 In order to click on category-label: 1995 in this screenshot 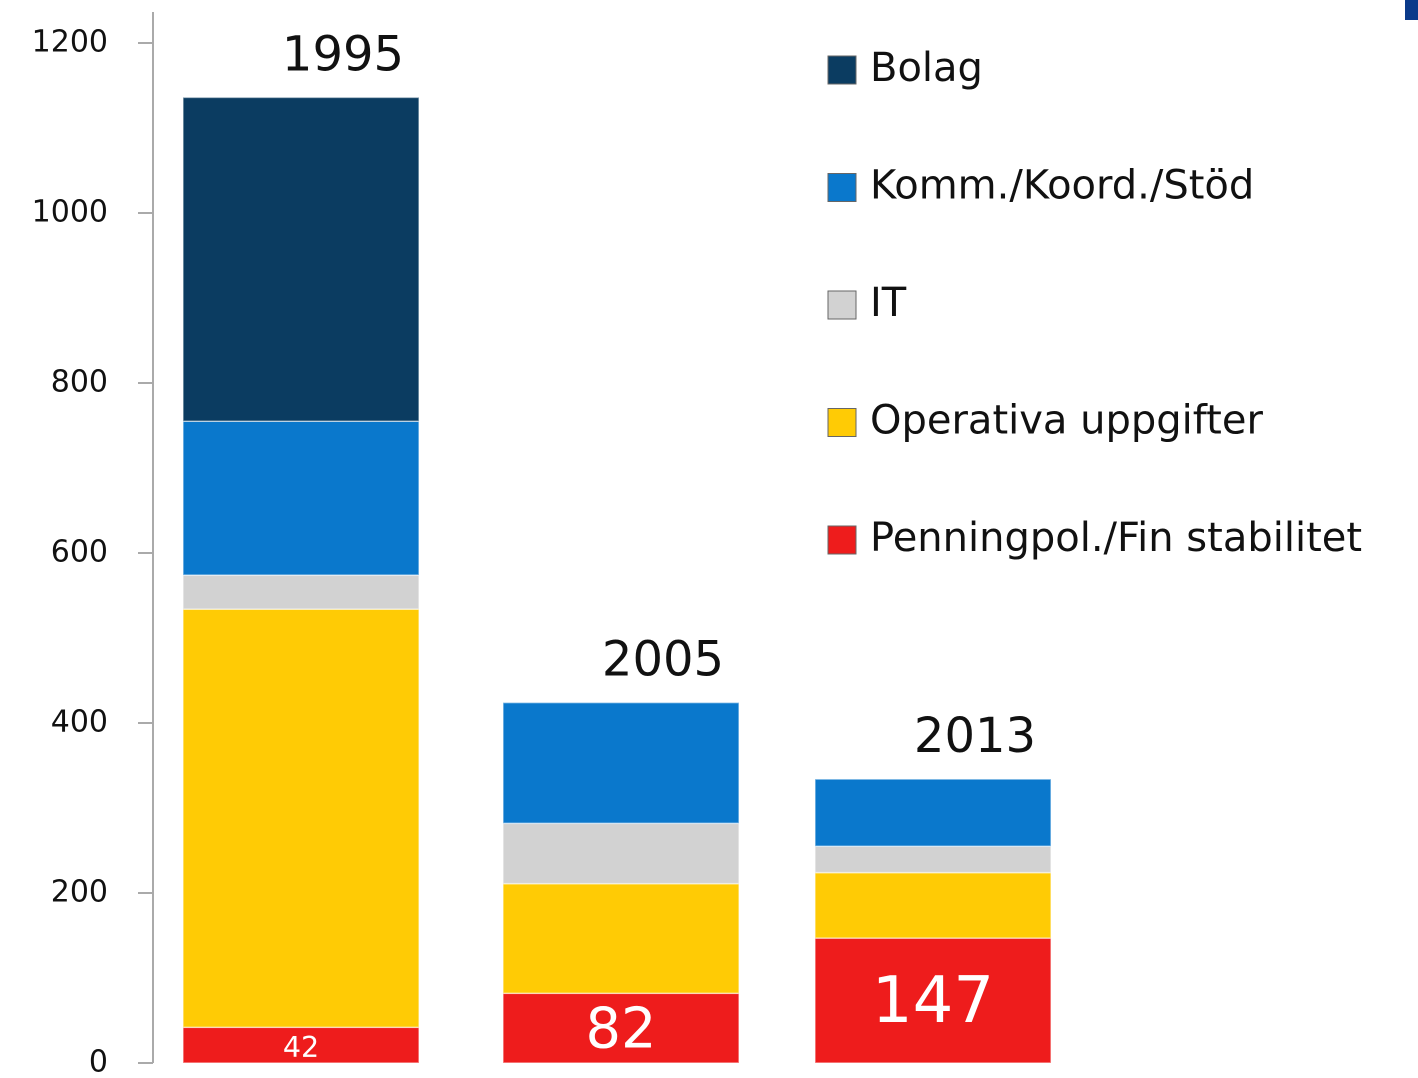, I will do `click(343, 54)`.